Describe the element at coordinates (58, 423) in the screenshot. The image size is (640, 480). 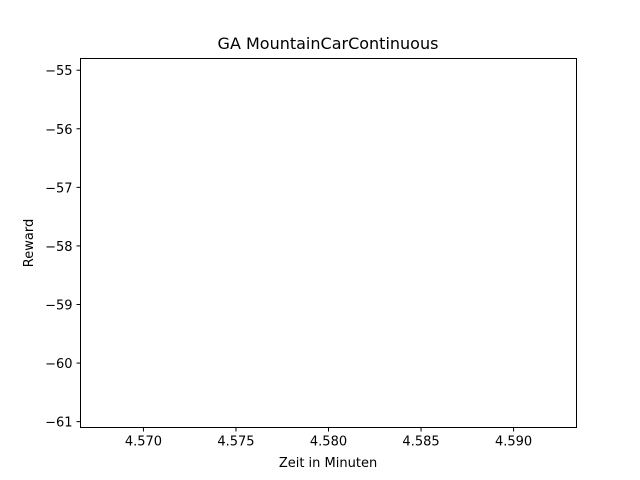
I see `y-tick-label: −61` at that location.